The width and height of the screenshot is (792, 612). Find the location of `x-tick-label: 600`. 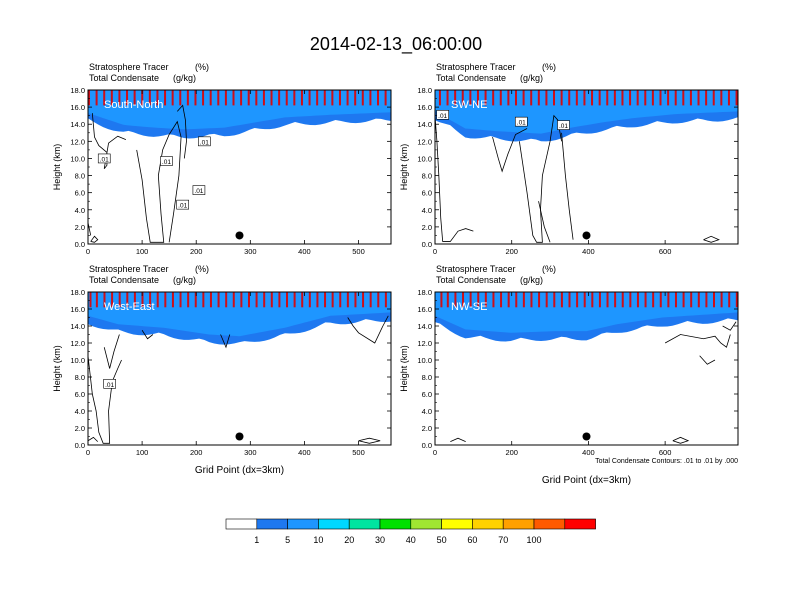

x-tick-label: 600 is located at coordinates (665, 251).